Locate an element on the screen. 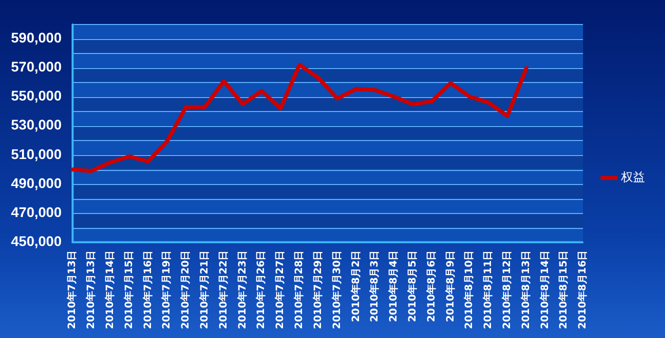 Image resolution: width=665 pixels, height=338 pixels. y-tick-label: 510,000 is located at coordinates (36, 154).